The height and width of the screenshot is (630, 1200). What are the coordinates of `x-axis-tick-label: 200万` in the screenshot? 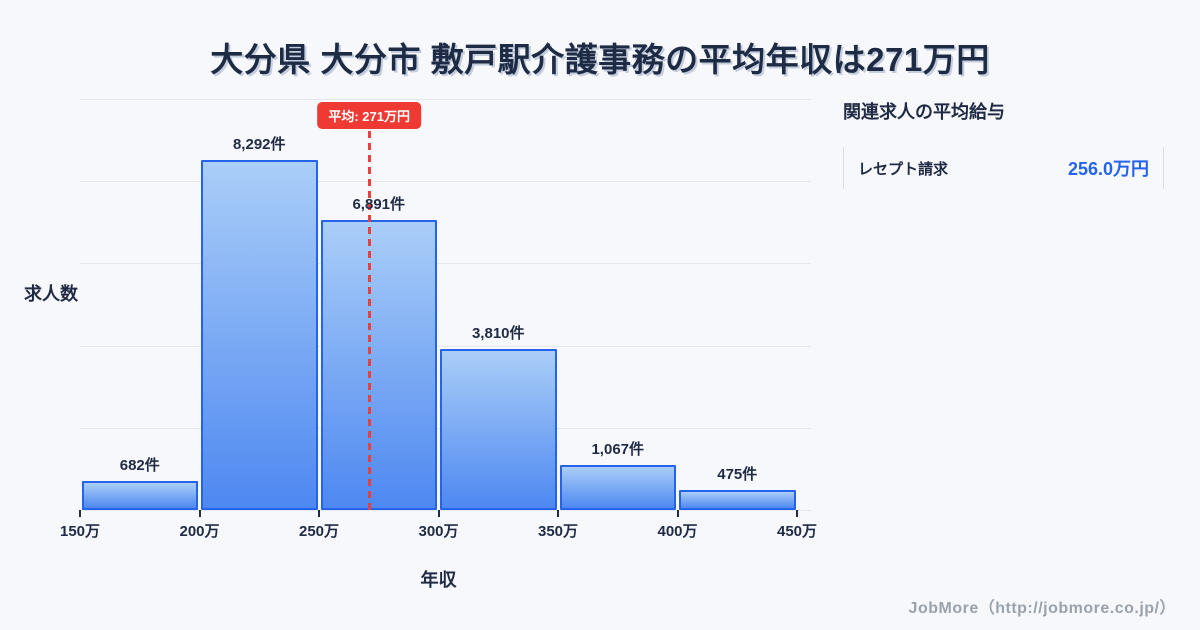 It's located at (199, 531).